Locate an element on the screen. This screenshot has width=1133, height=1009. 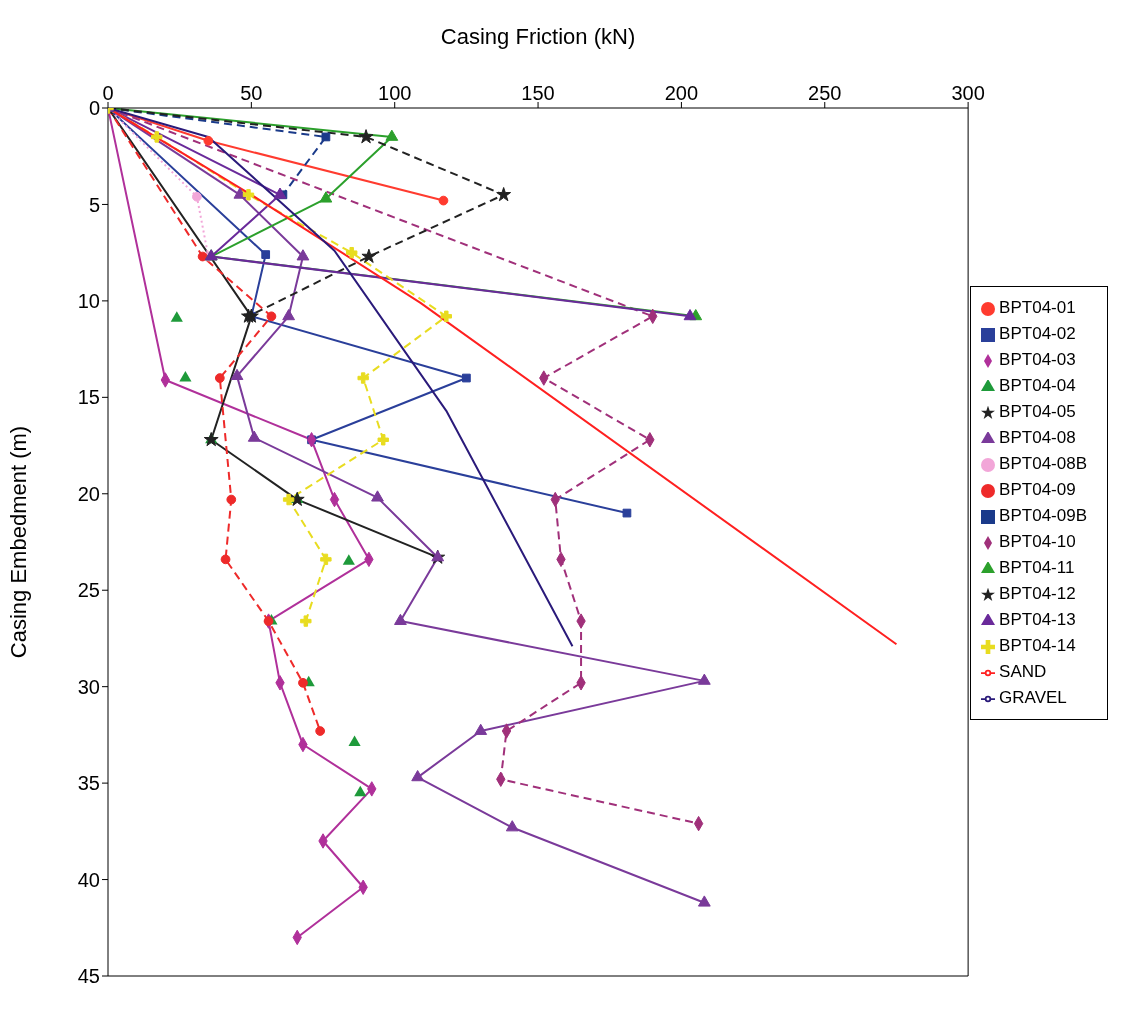
legend-label: BPT04-10 is located at coordinates (1037, 541).